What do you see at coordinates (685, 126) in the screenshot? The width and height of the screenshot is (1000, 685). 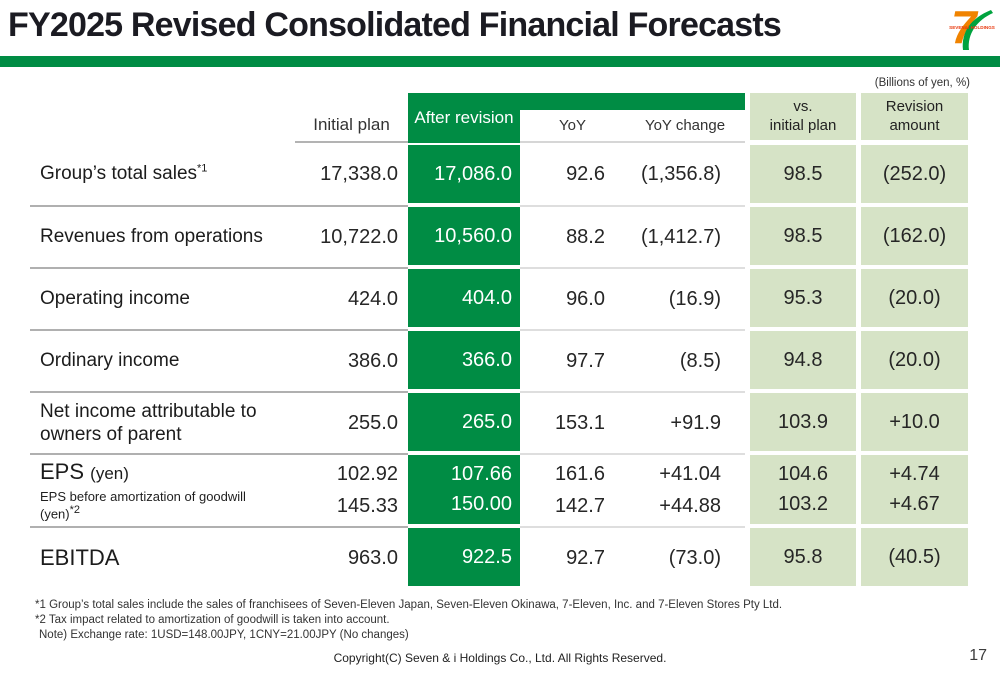 I see `header-yoy-change: YoY change` at bounding box center [685, 126].